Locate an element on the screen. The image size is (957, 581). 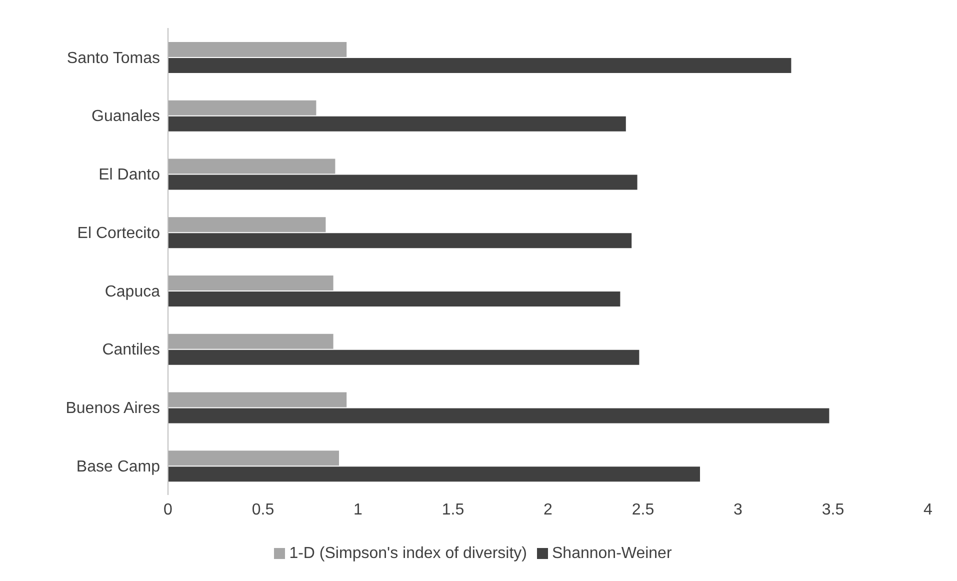
y-tick-label: Cantiles is located at coordinates (131, 350).